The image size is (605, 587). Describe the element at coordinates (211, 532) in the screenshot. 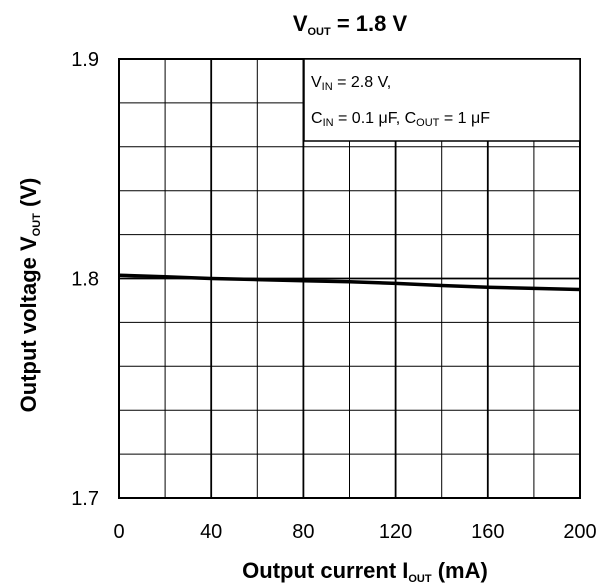

I see `x-tick-label: 40` at that location.